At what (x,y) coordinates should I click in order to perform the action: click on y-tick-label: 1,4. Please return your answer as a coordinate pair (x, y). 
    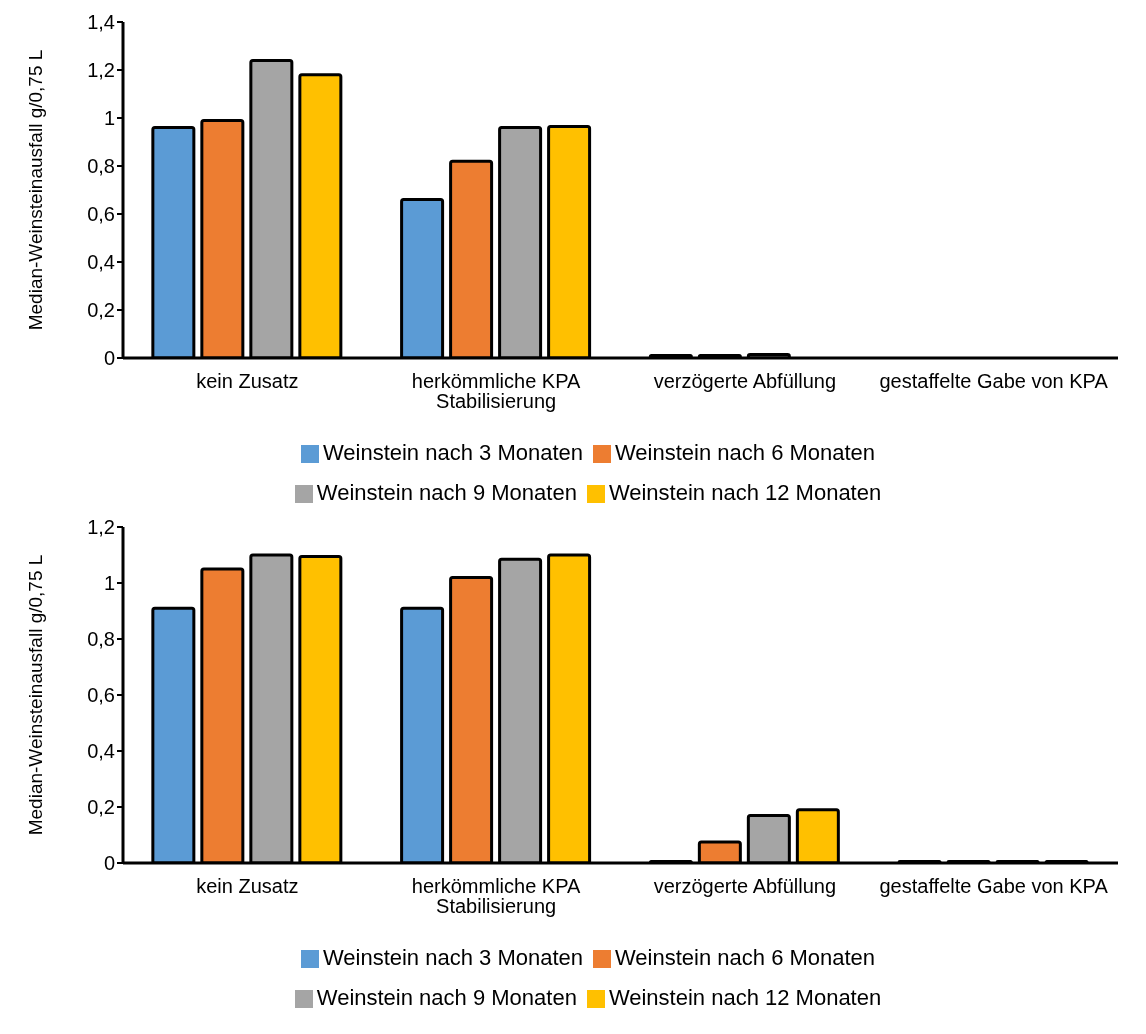
    Looking at the image, I should click on (101, 22).